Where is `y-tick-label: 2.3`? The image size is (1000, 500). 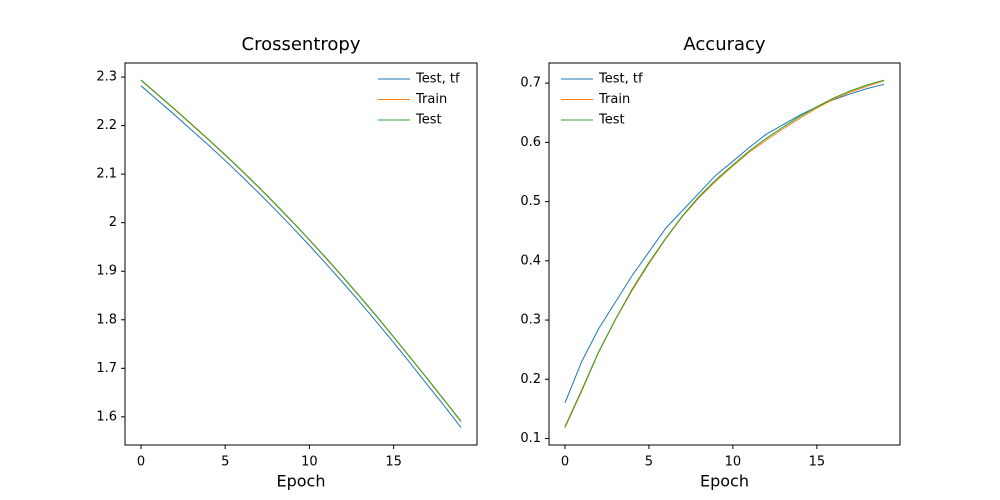 y-tick-label: 2.3 is located at coordinates (106, 77).